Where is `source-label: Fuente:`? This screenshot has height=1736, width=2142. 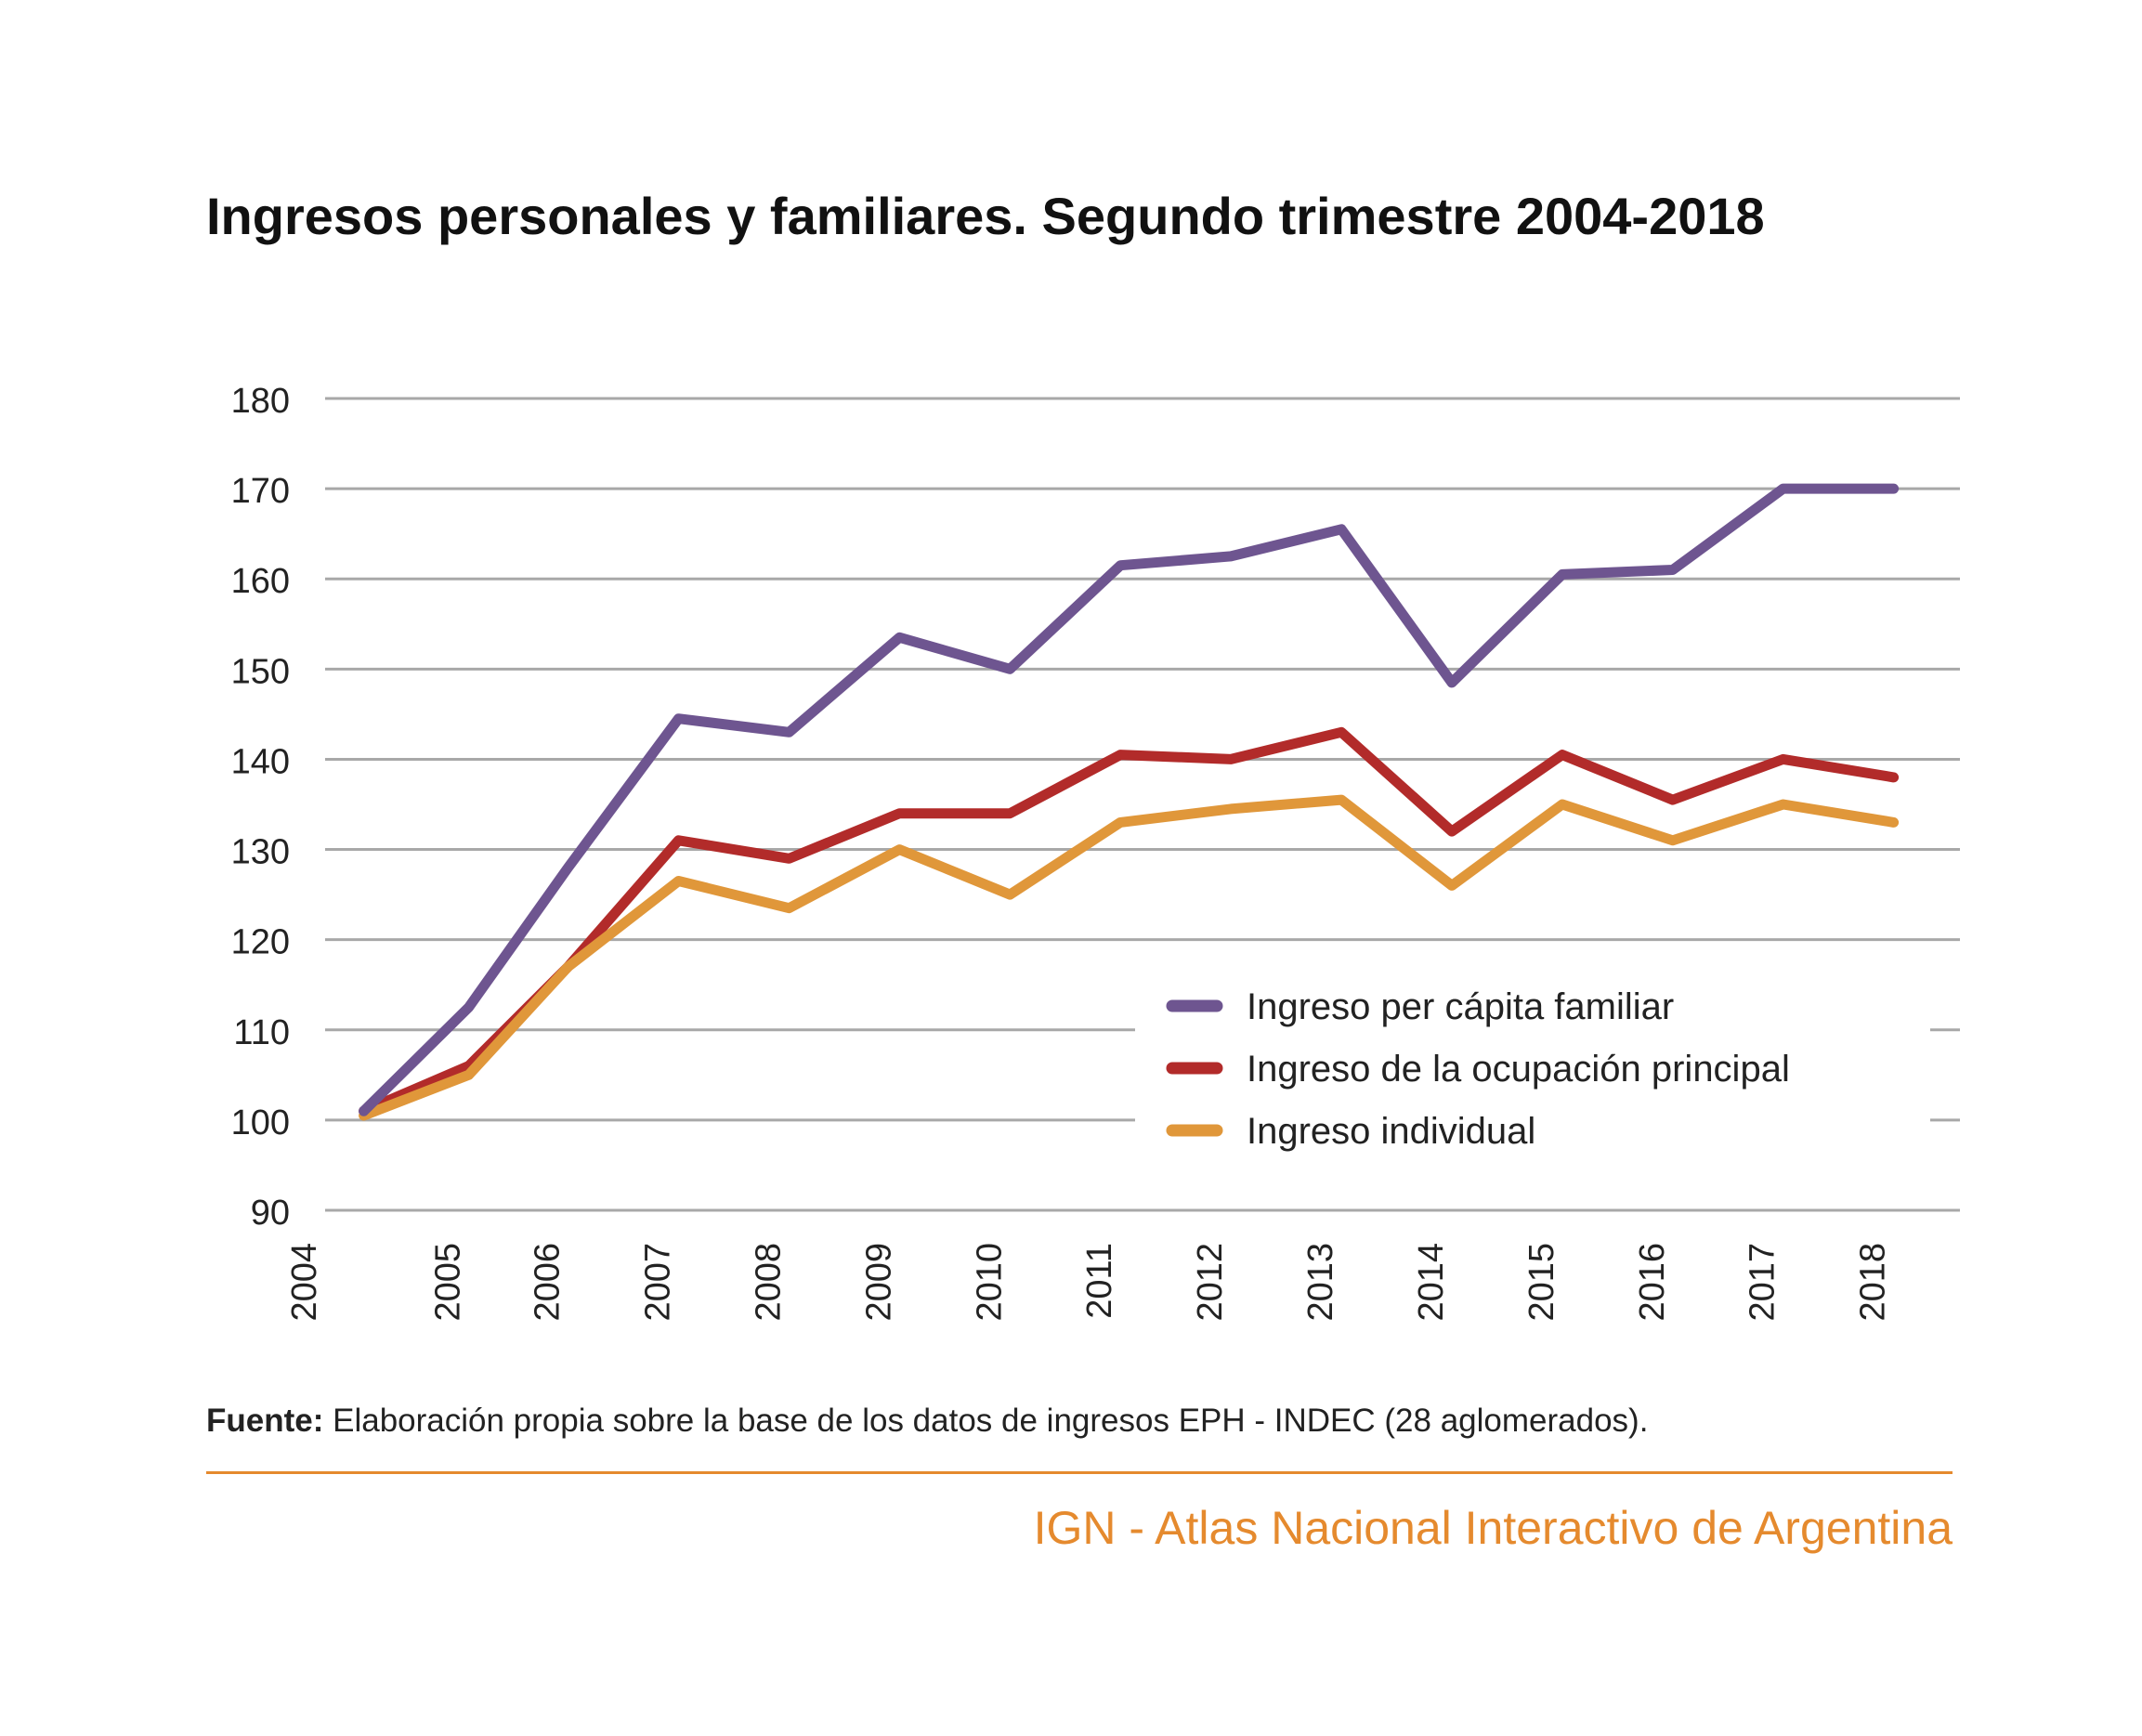
source-label: Fuente: is located at coordinates (265, 1421).